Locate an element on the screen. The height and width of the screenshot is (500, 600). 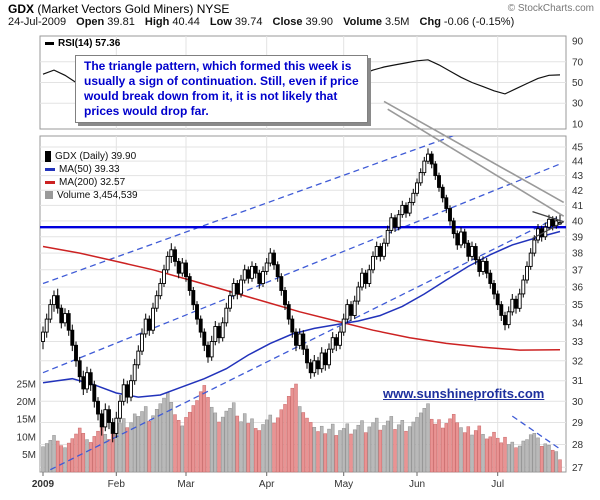
volume-bars-icon is located at coordinates (49, 195).